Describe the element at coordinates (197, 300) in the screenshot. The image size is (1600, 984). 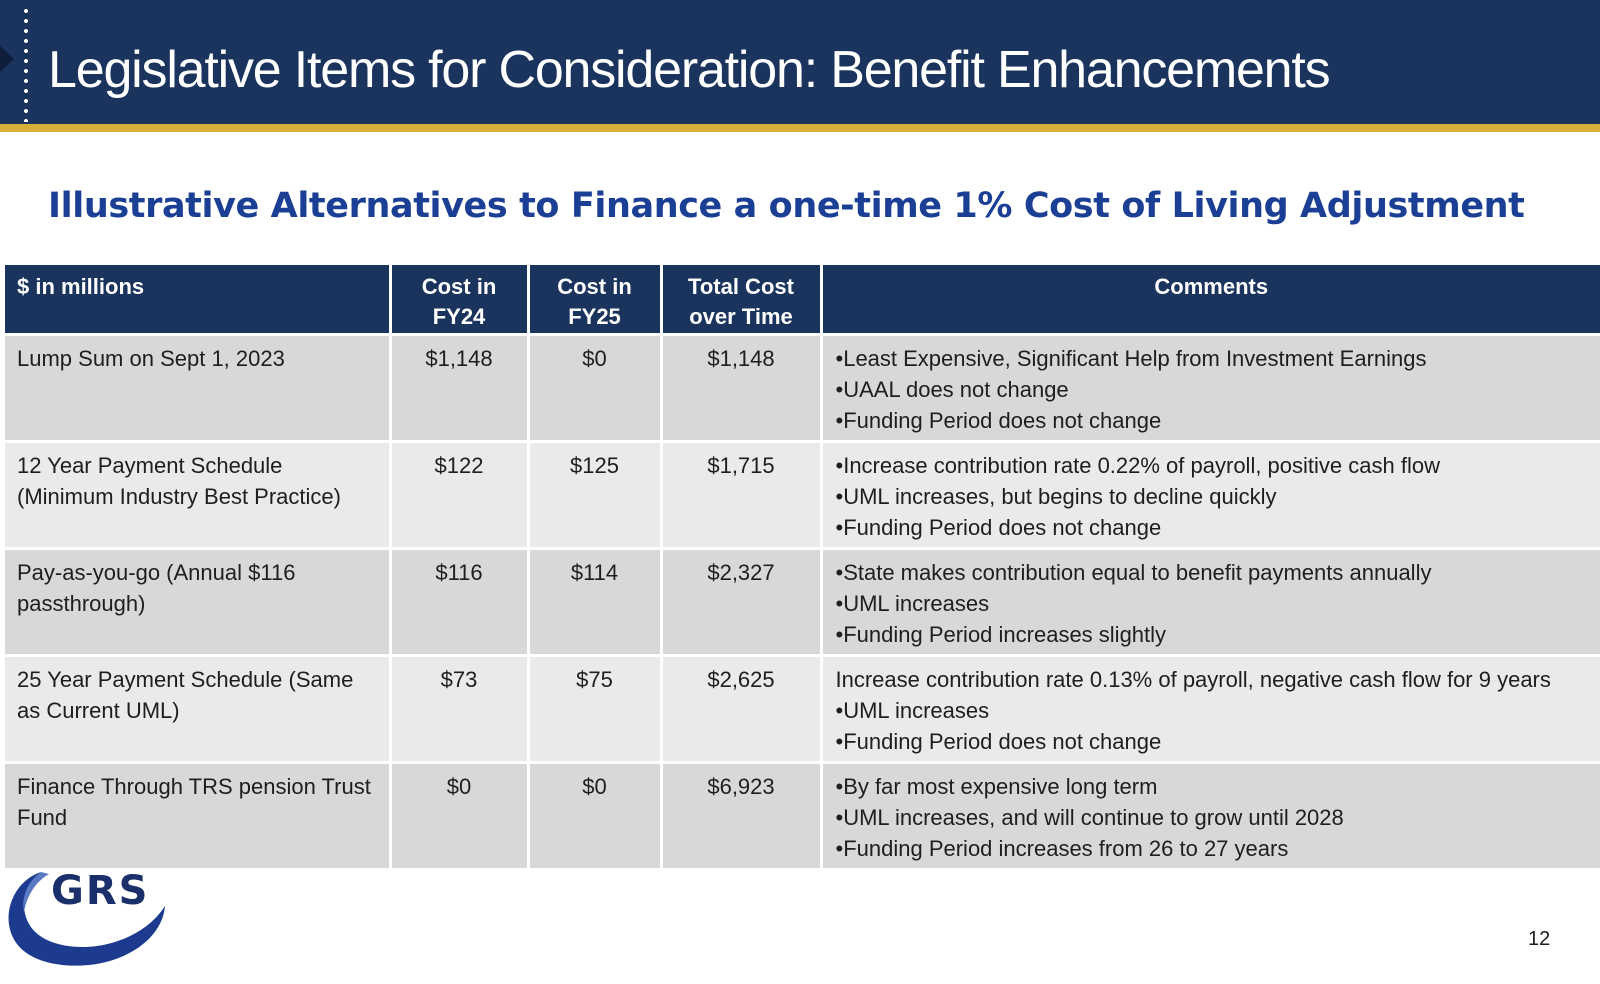
I see `column-header-units: $ in millions` at that location.